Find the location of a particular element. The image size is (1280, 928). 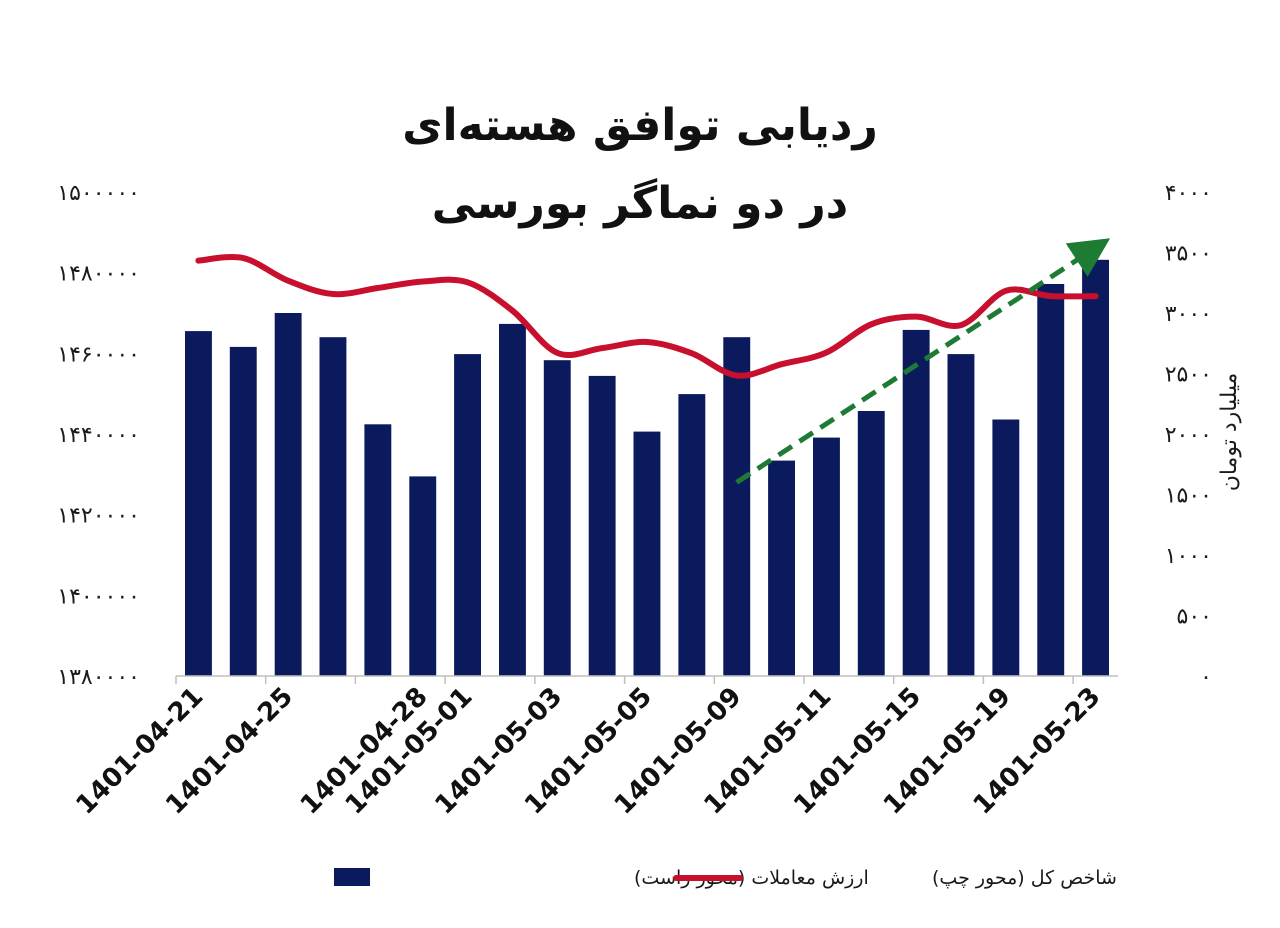

left-tick-label: ۱۴۶۰۰۰۰ is located at coordinates (98, 354).